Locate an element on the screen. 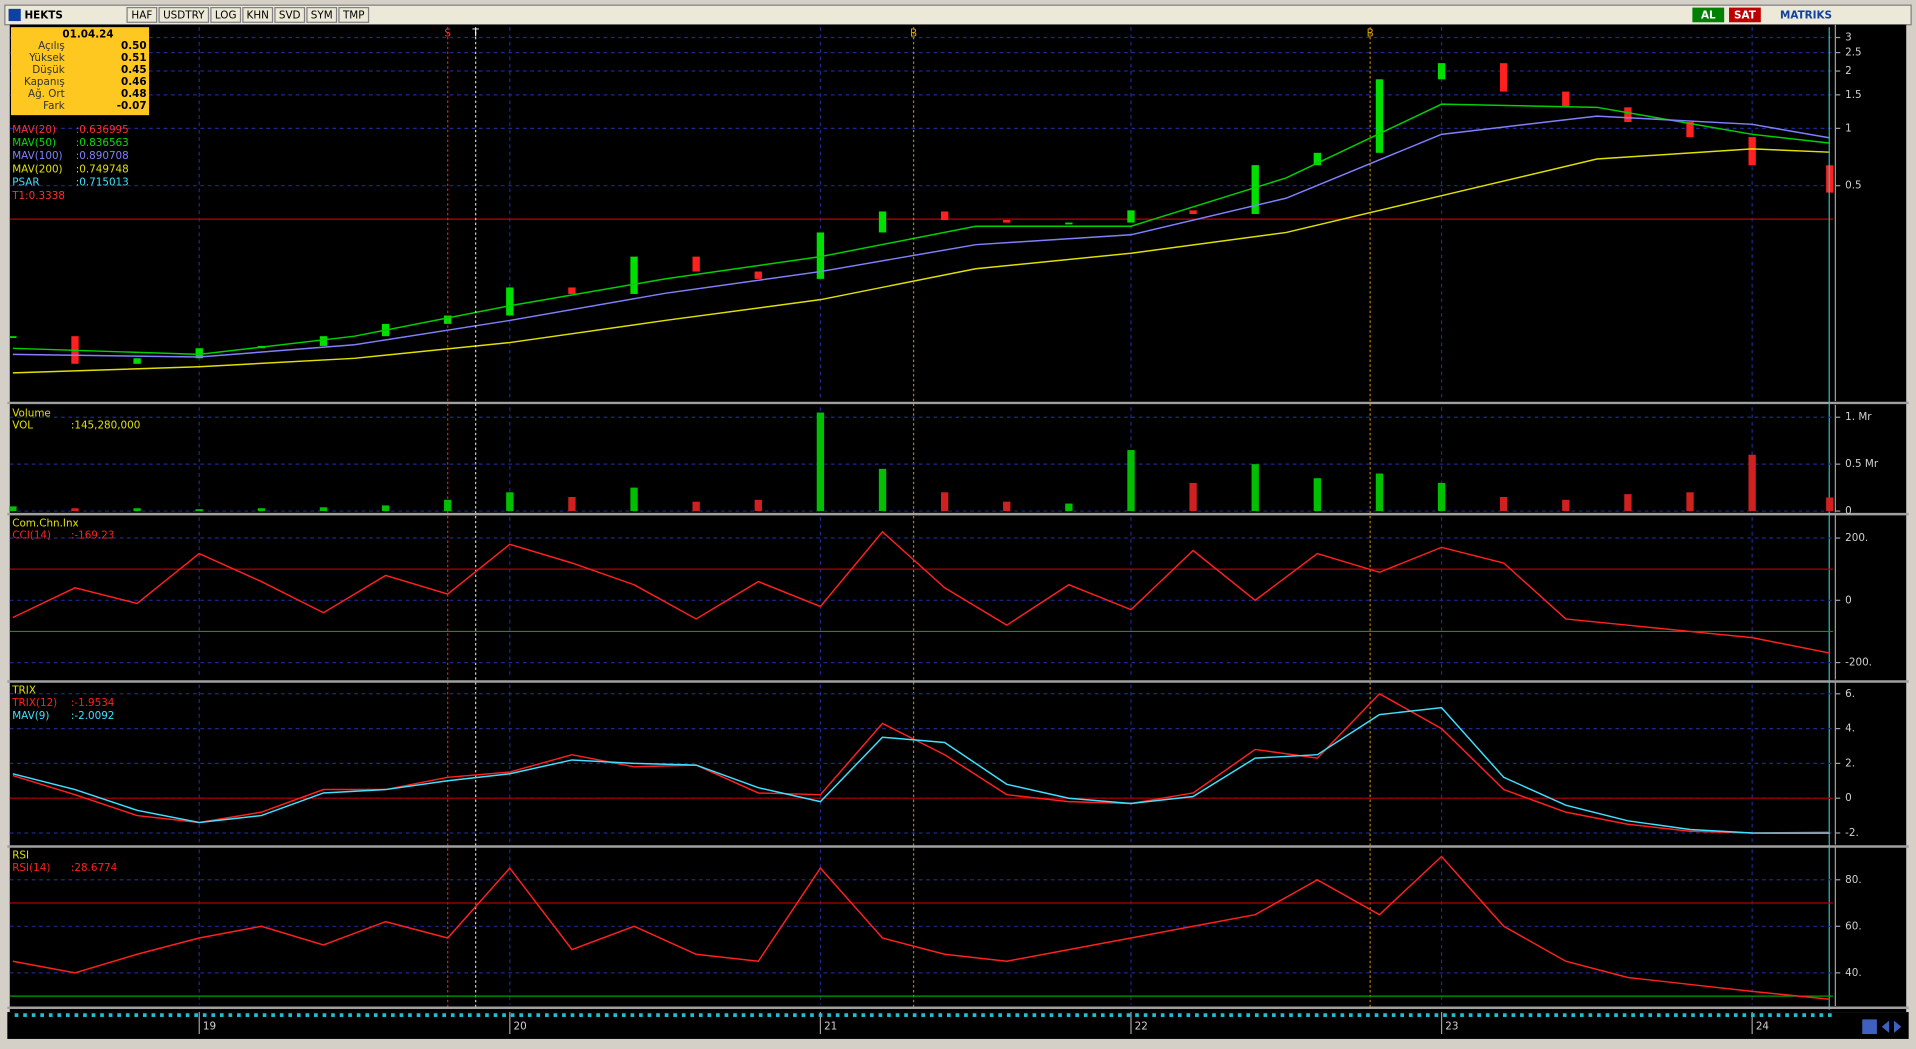 The height and width of the screenshot is (1049, 1916). toolbar-button-label: SVD is located at coordinates (290, 16).